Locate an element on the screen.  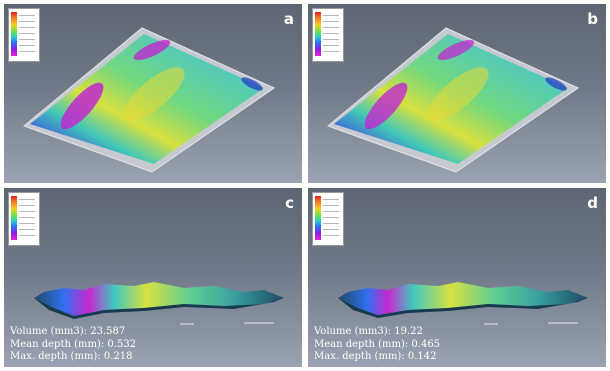
panel-label: b is located at coordinates (592, 19).